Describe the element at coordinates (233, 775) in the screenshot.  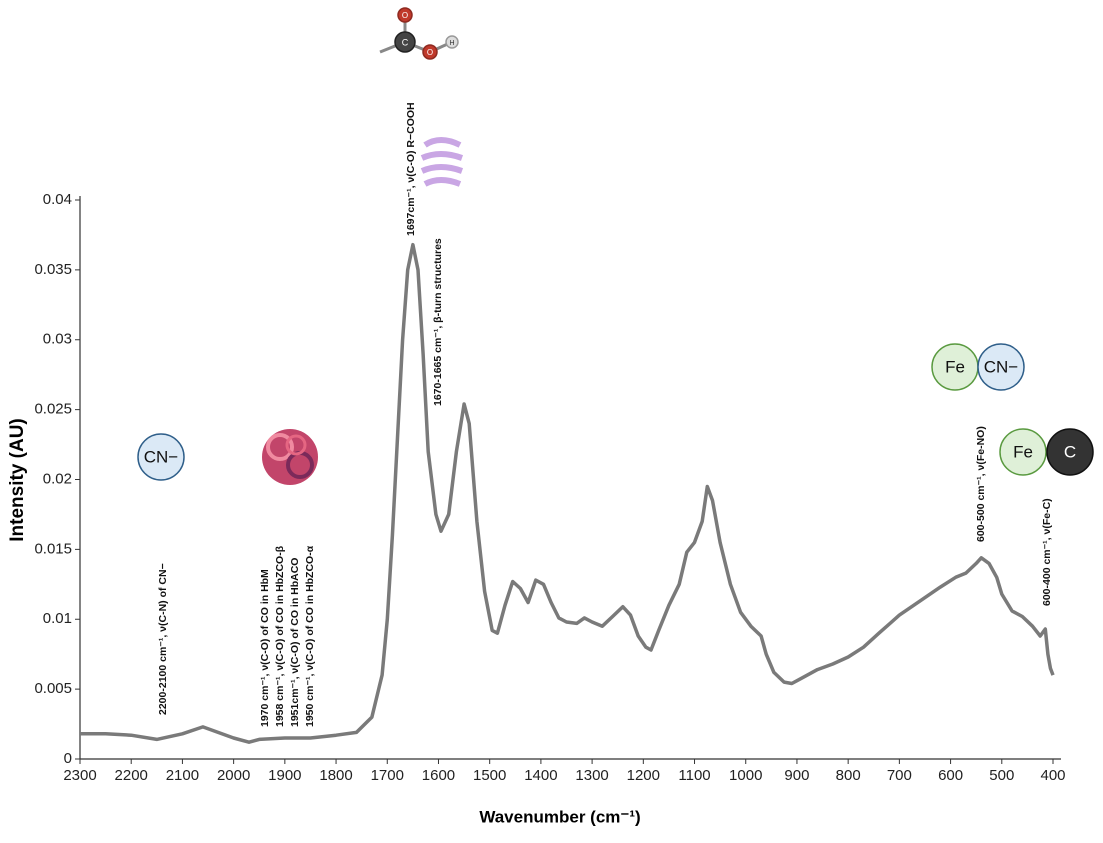
I see `x-tick-label: 2000` at that location.